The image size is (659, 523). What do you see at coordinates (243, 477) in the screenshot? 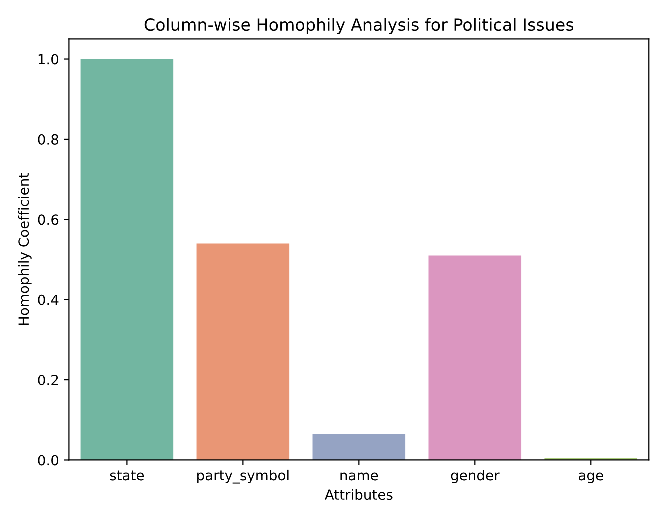
I see `x-tick-label: party_symbol` at bounding box center [243, 477].